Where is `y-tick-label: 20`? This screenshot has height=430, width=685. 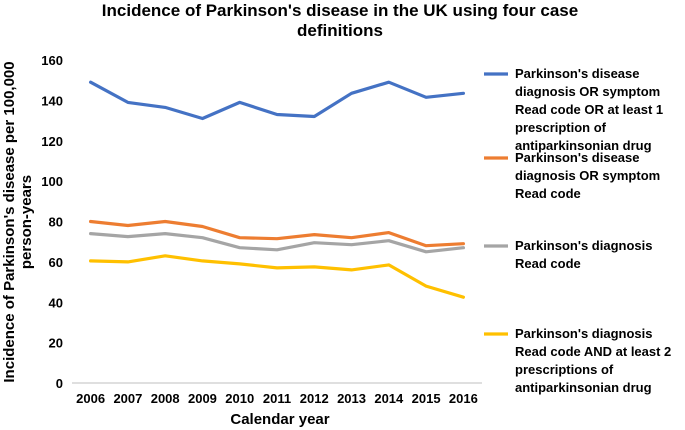
y-tick-label: 20 is located at coordinates (56, 343).